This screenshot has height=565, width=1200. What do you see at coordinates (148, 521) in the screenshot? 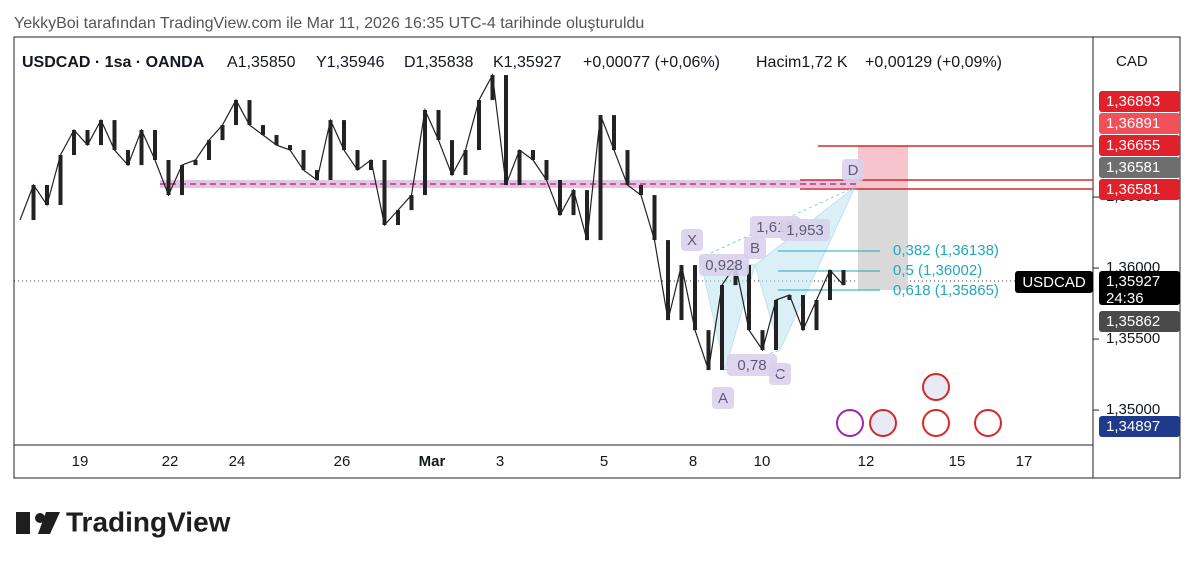
I see `brand: TradingView` at bounding box center [148, 521].